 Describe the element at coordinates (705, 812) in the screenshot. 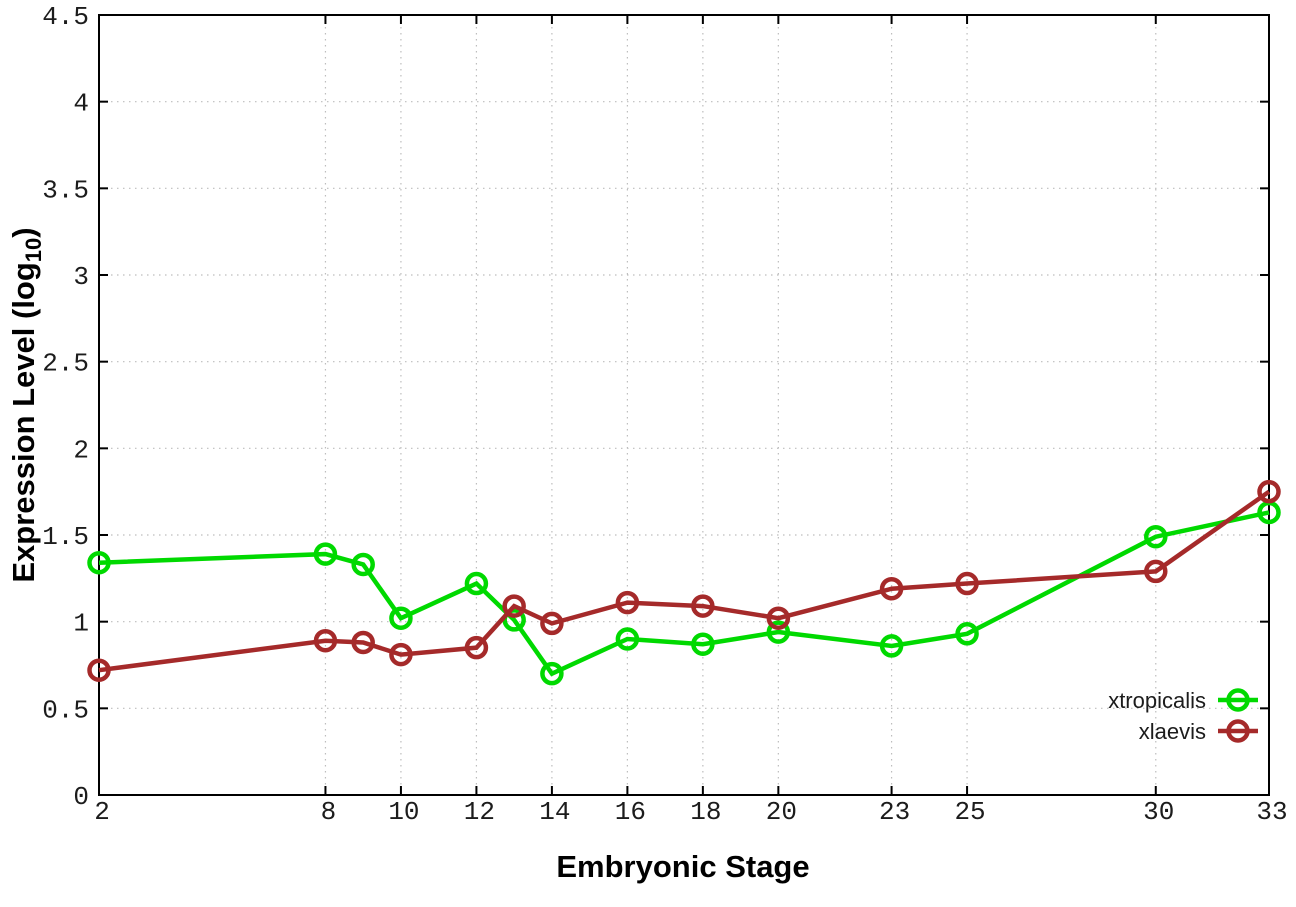

I see `x-tick-label: 18` at that location.